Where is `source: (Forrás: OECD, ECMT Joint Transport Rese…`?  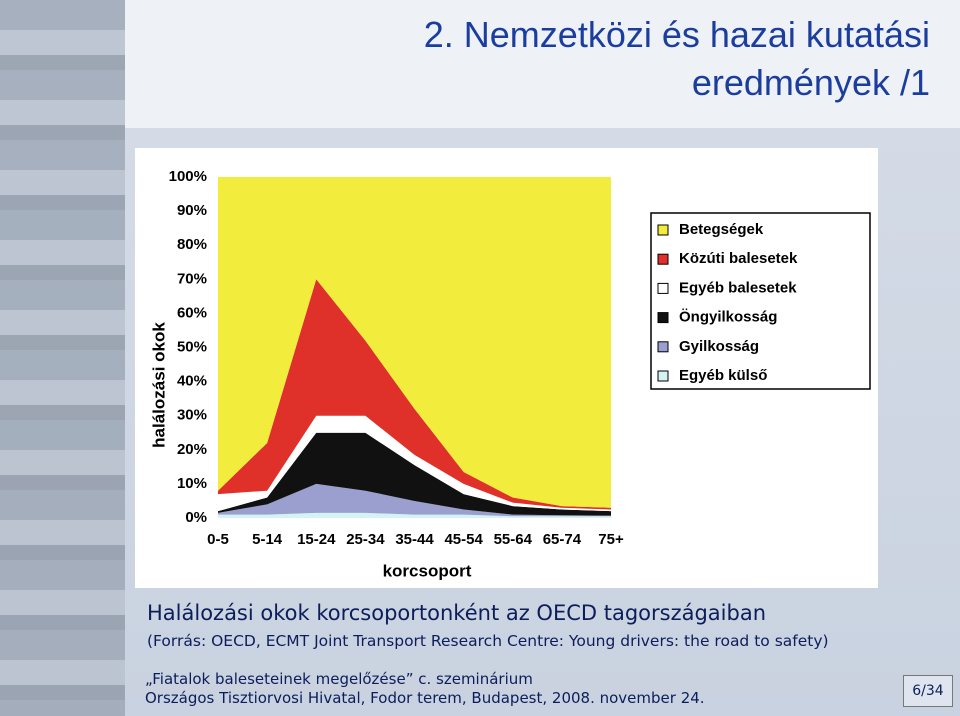
source: (Forrás: OECD, ECMT Joint Transport Rese… is located at coordinates (488, 641).